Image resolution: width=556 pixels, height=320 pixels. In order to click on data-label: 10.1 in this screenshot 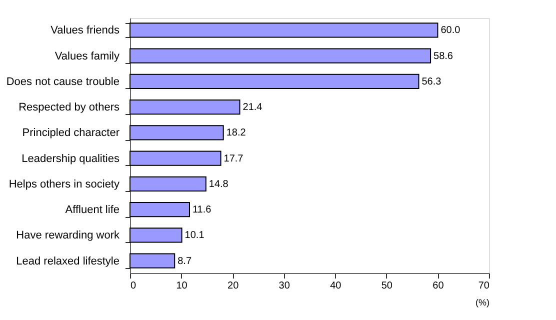, I will do `click(194, 236)`.